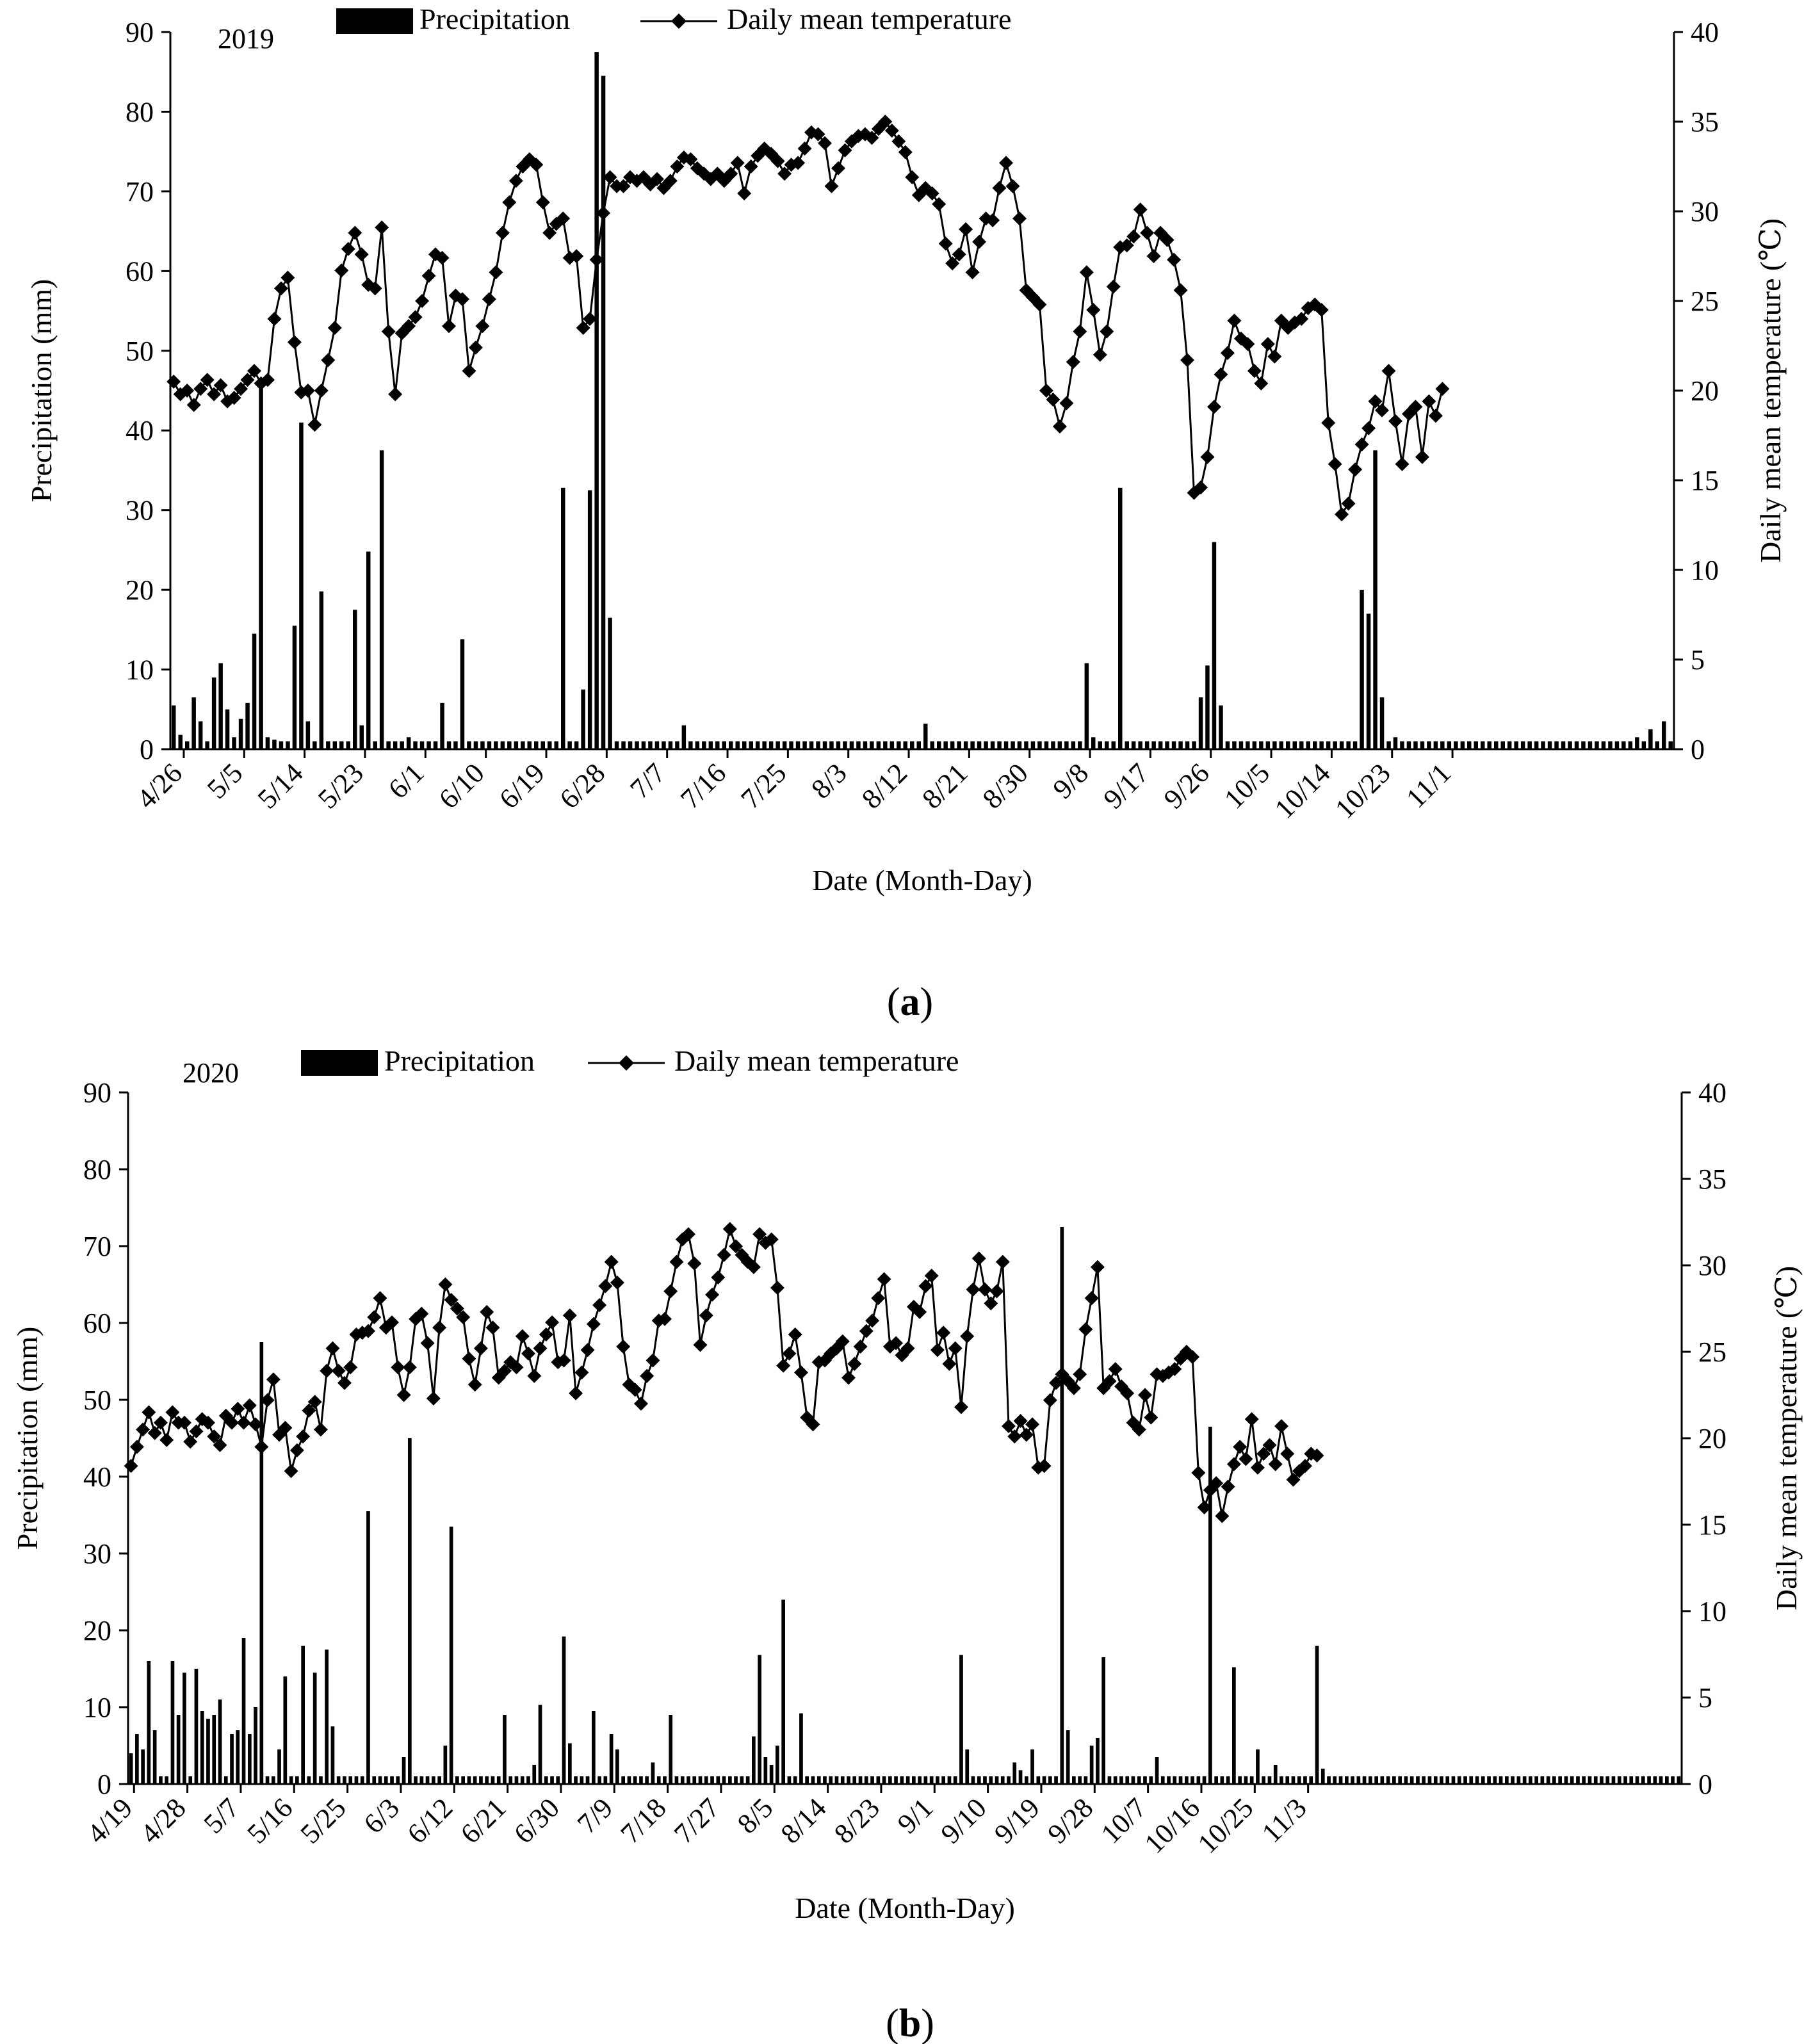 The image size is (1820, 2044). What do you see at coordinates (1705, 122) in the screenshot?
I see `right-tick-label: 35` at bounding box center [1705, 122].